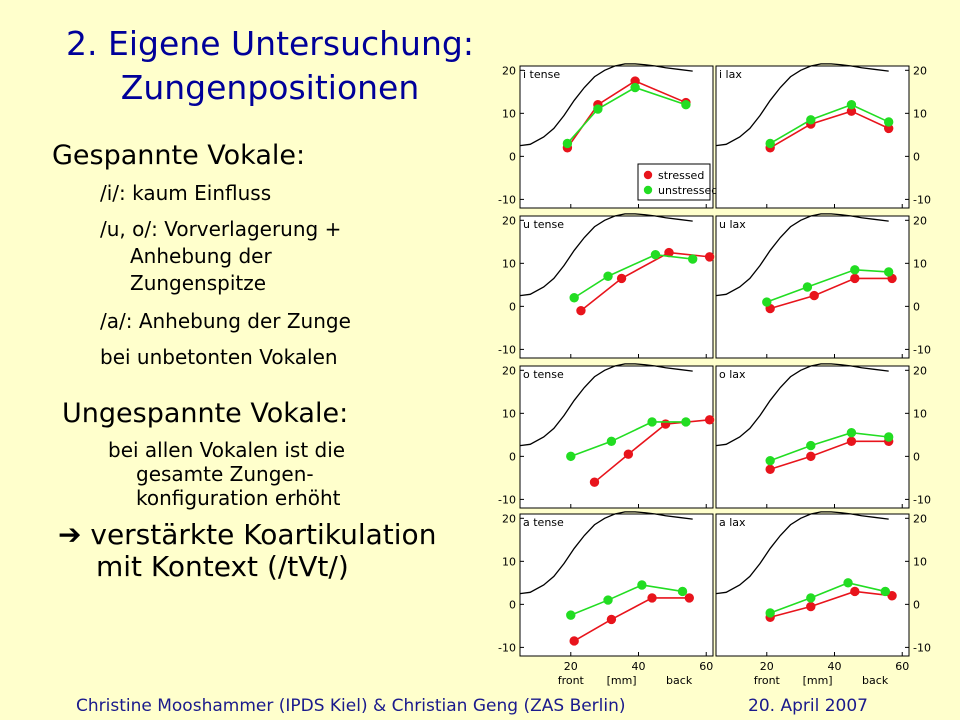 Image resolution: width=960 pixels, height=720 pixels. I want to click on legend-marker-stressed, so click(648, 175).